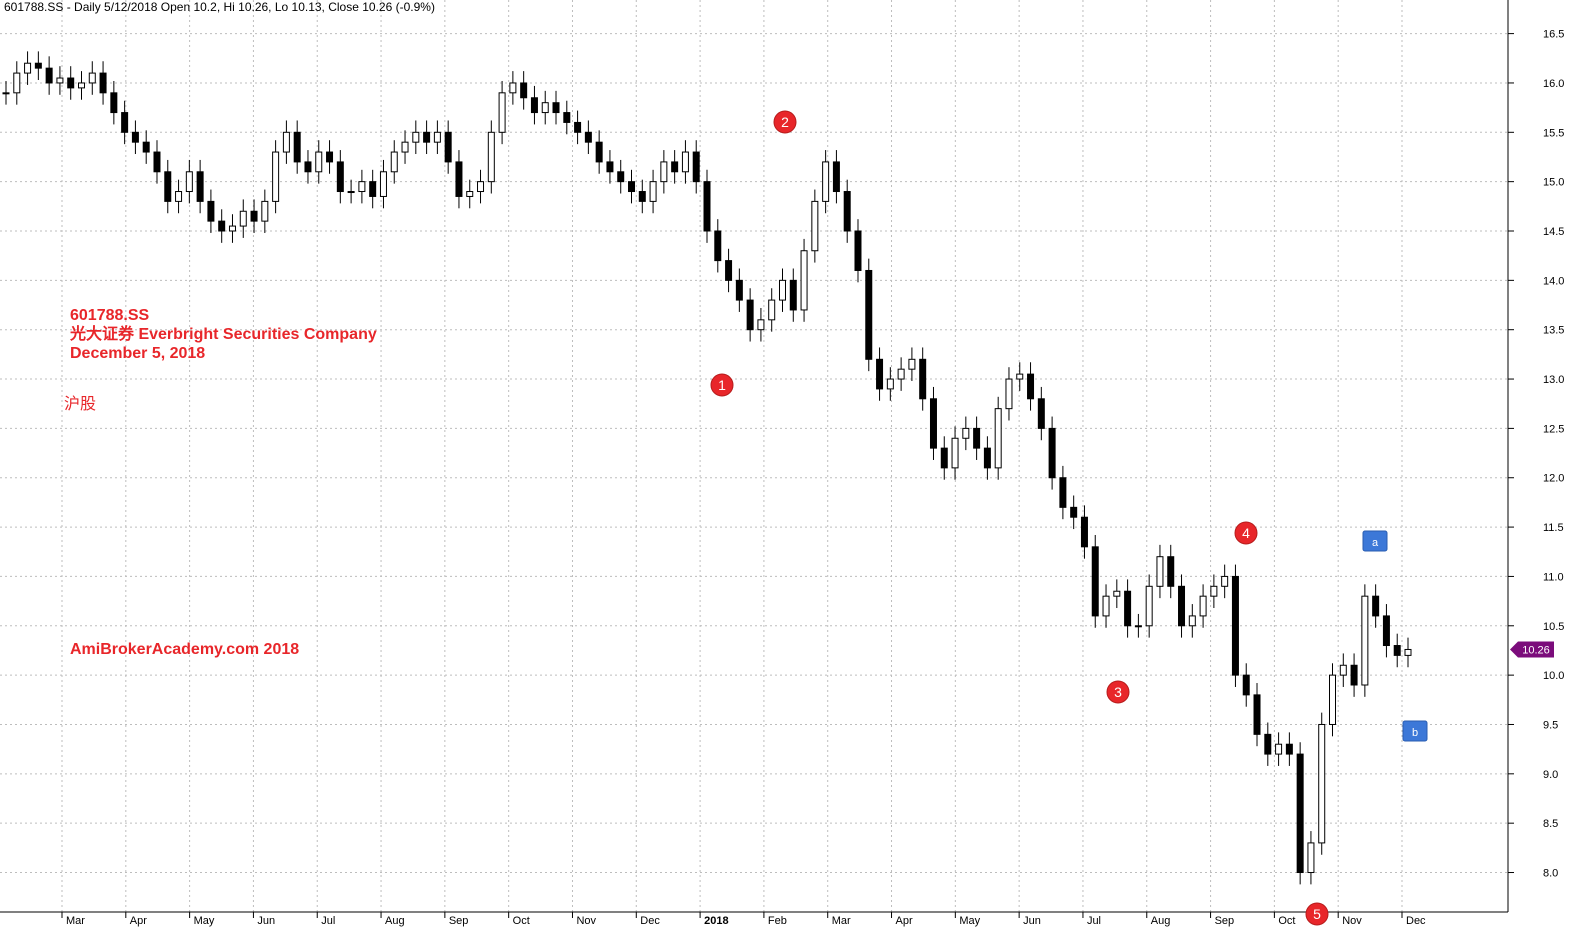 This screenshot has width=1580, height=934. I want to click on marker-square, so click(1415, 731).